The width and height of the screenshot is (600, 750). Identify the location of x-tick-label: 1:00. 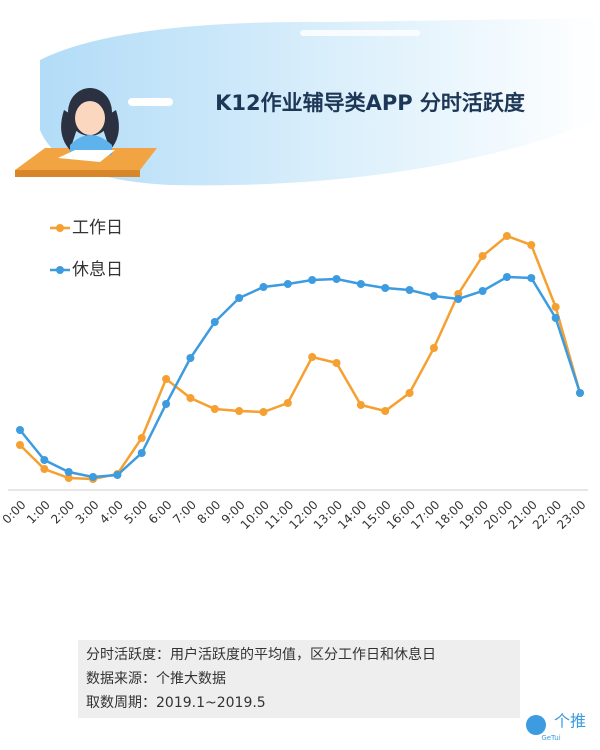
(38, 512).